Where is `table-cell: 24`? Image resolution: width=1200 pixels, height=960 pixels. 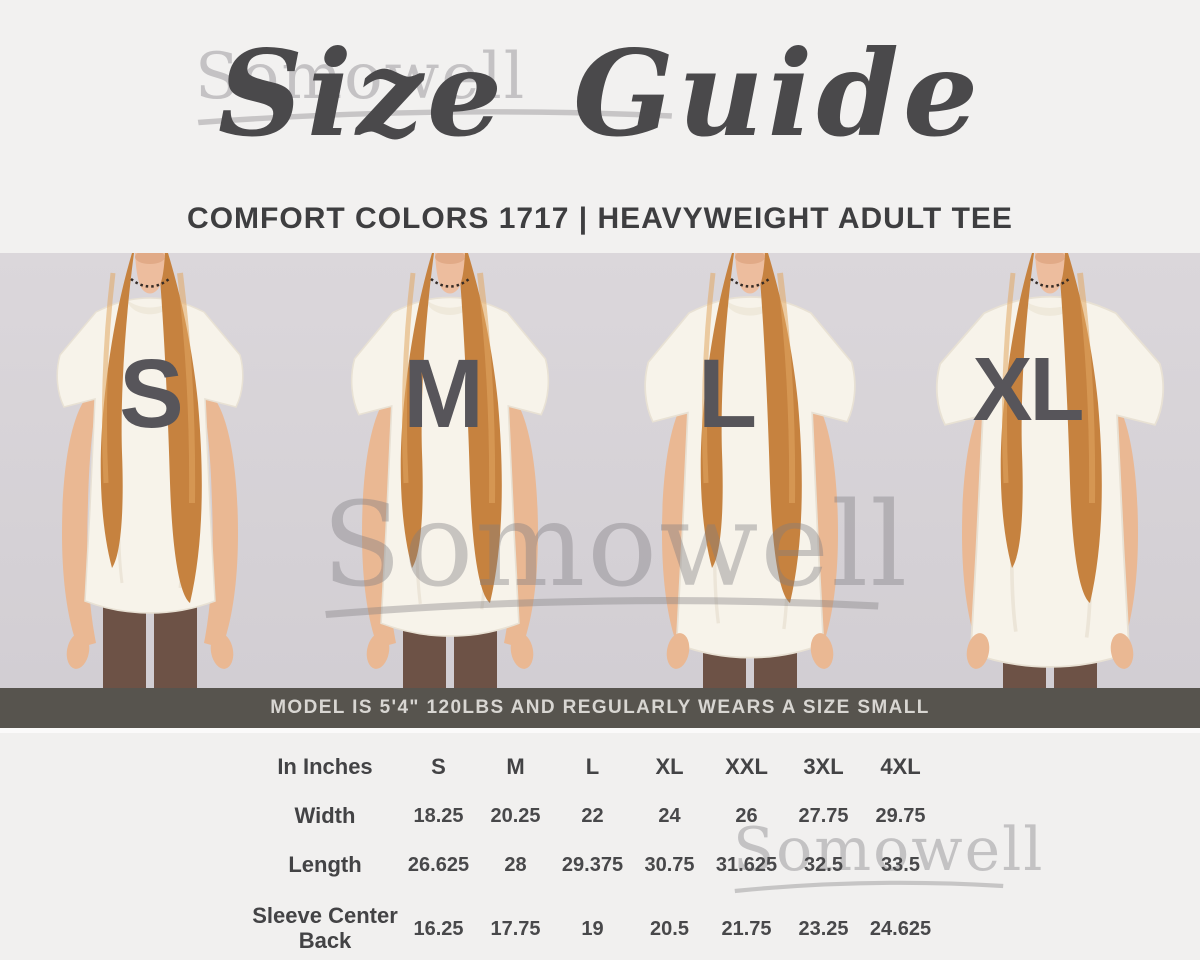 table-cell: 24 is located at coordinates (669, 815).